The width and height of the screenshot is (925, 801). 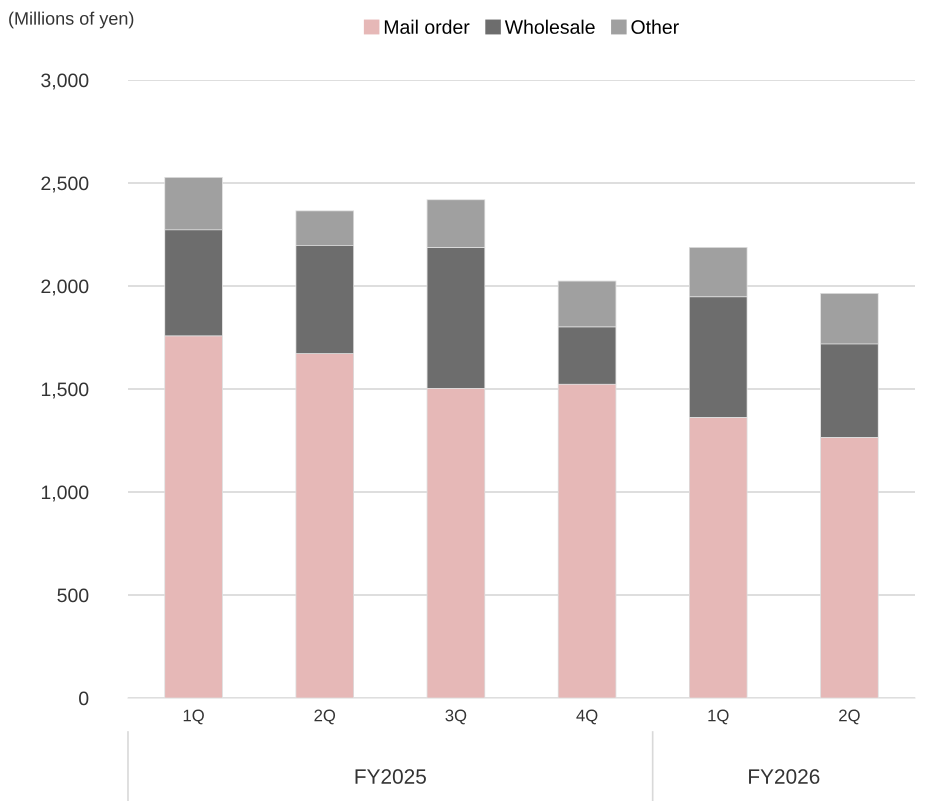 I want to click on text: FY2025, so click(x=391, y=776).